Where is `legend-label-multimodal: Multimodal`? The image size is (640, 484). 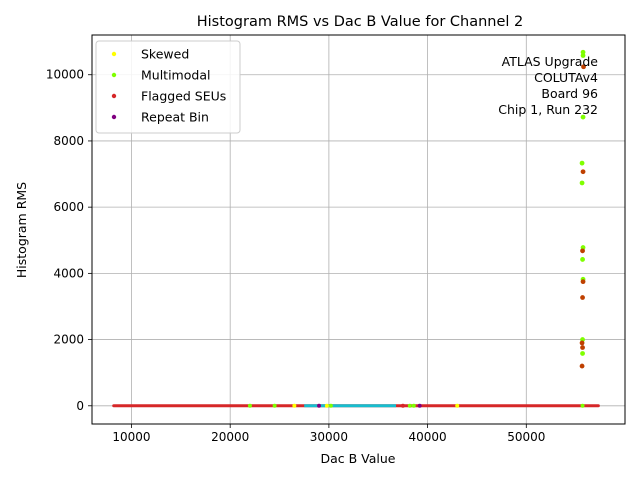 legend-label-multimodal: Multimodal is located at coordinates (175, 75).